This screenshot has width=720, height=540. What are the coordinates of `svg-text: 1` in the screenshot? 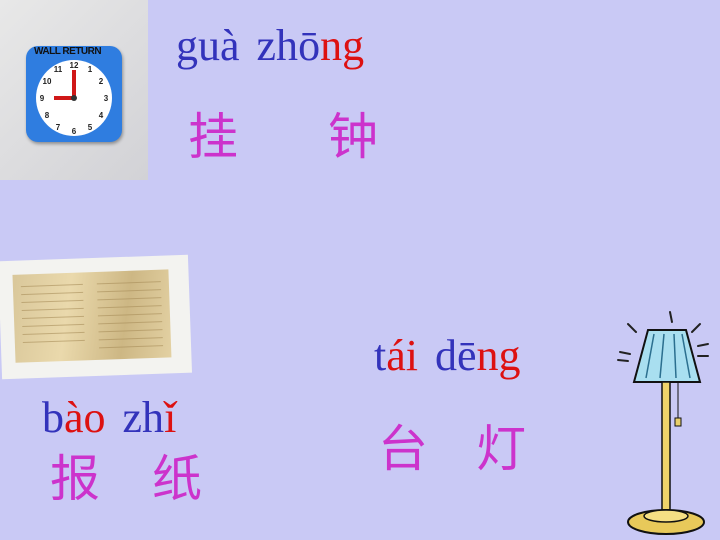 It's located at (90, 69).